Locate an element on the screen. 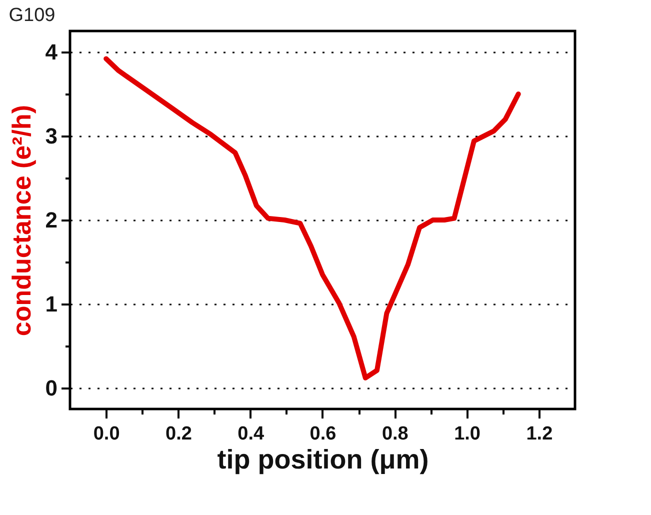  x-tick-label: 0.8 is located at coordinates (395, 434).